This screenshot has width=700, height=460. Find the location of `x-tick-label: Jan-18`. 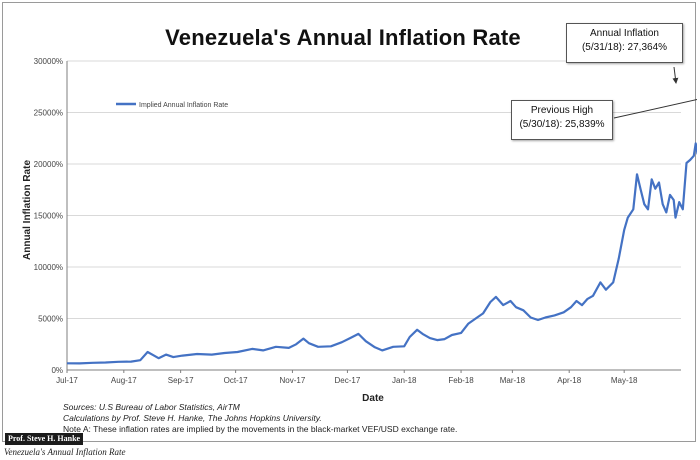

x-tick-label: Jan-18 is located at coordinates (404, 380).